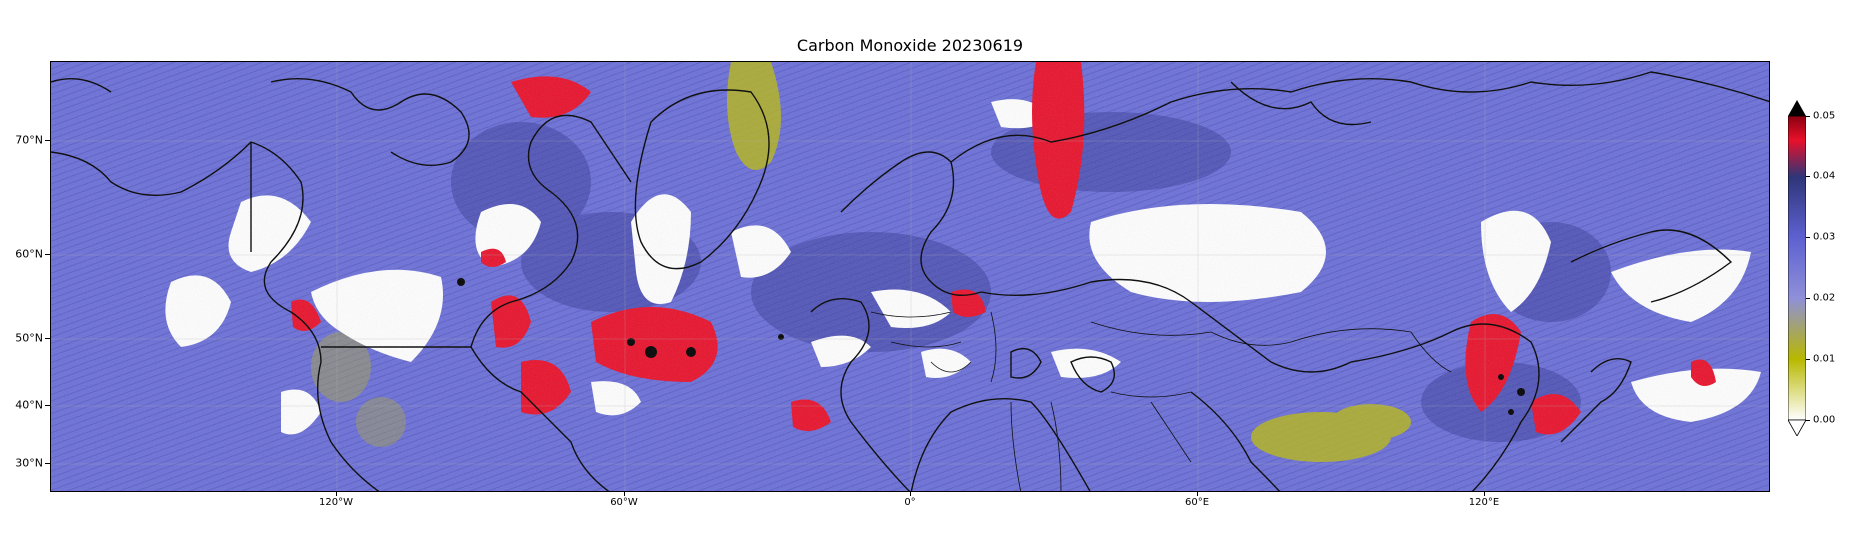 The image size is (1850, 550). I want to click on colorbar-extend-max, so click(1797, 108).